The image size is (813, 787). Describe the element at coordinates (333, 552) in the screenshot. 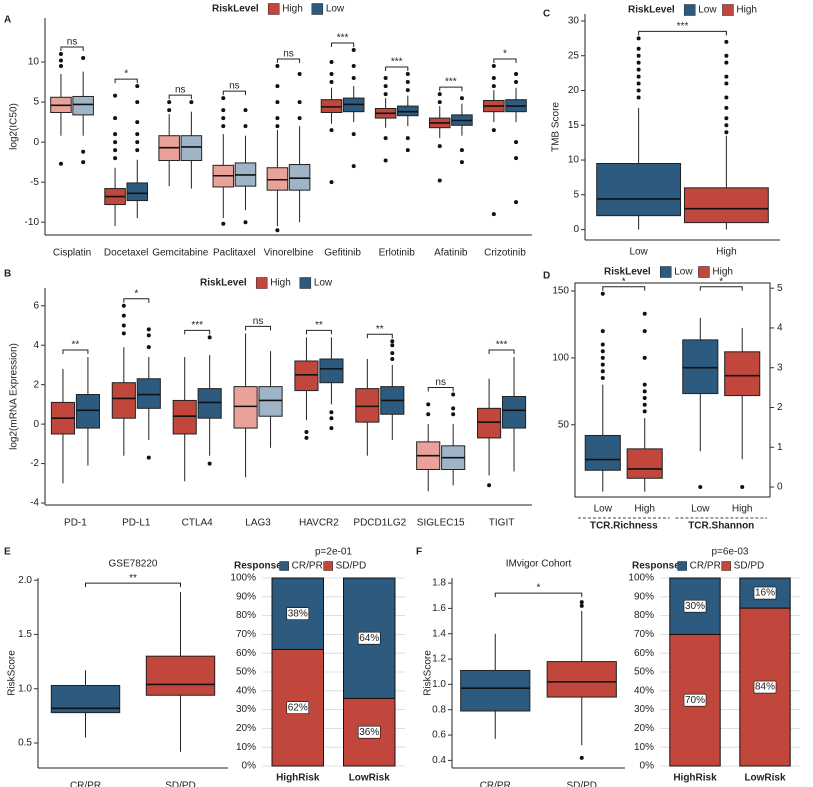

I see `chart-title: p=2e-01` at that location.